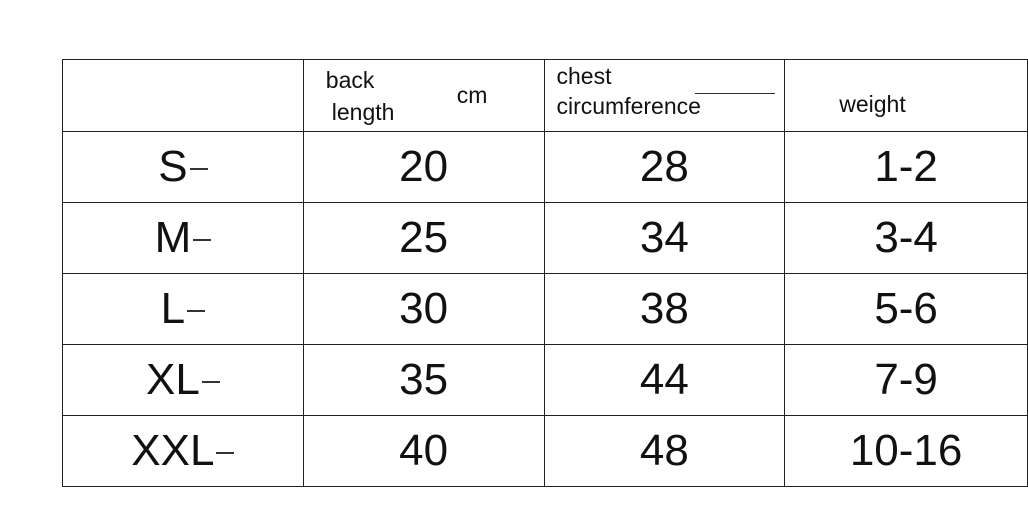 The image size is (1028, 521). Describe the element at coordinates (664, 238) in the screenshot. I see `chest-cell: 34` at that location.